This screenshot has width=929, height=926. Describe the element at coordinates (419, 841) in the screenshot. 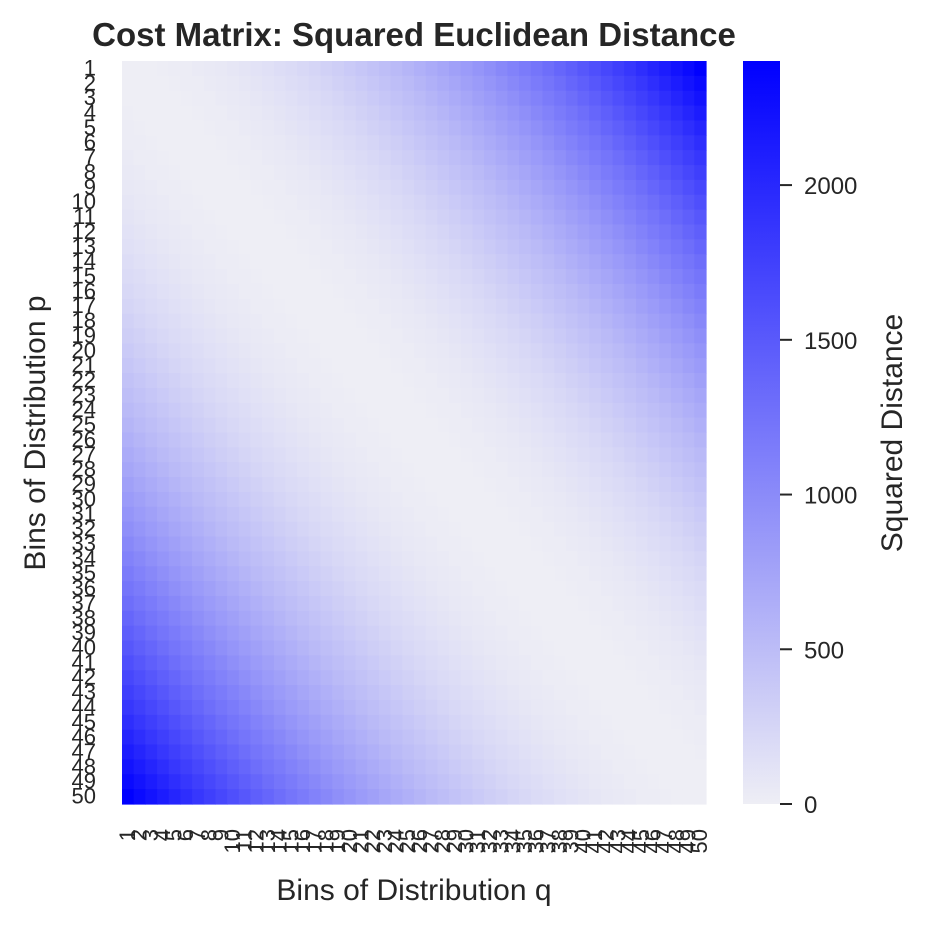

I see `x-tick-label: 26` at that location.